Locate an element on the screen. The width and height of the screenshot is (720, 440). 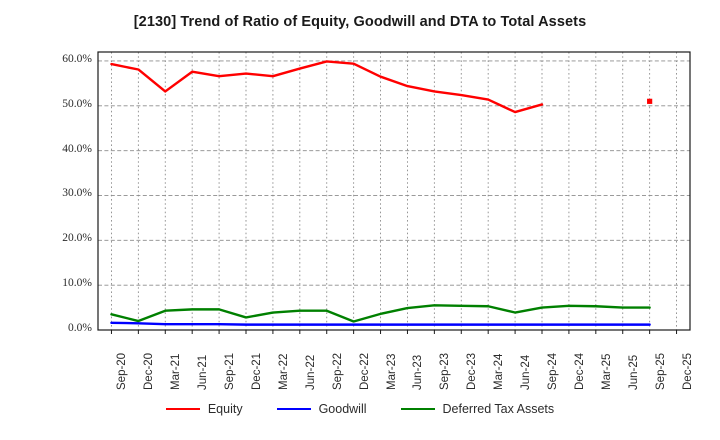
x-axis-tick-label: Dec-22 is located at coordinates (364, 371).